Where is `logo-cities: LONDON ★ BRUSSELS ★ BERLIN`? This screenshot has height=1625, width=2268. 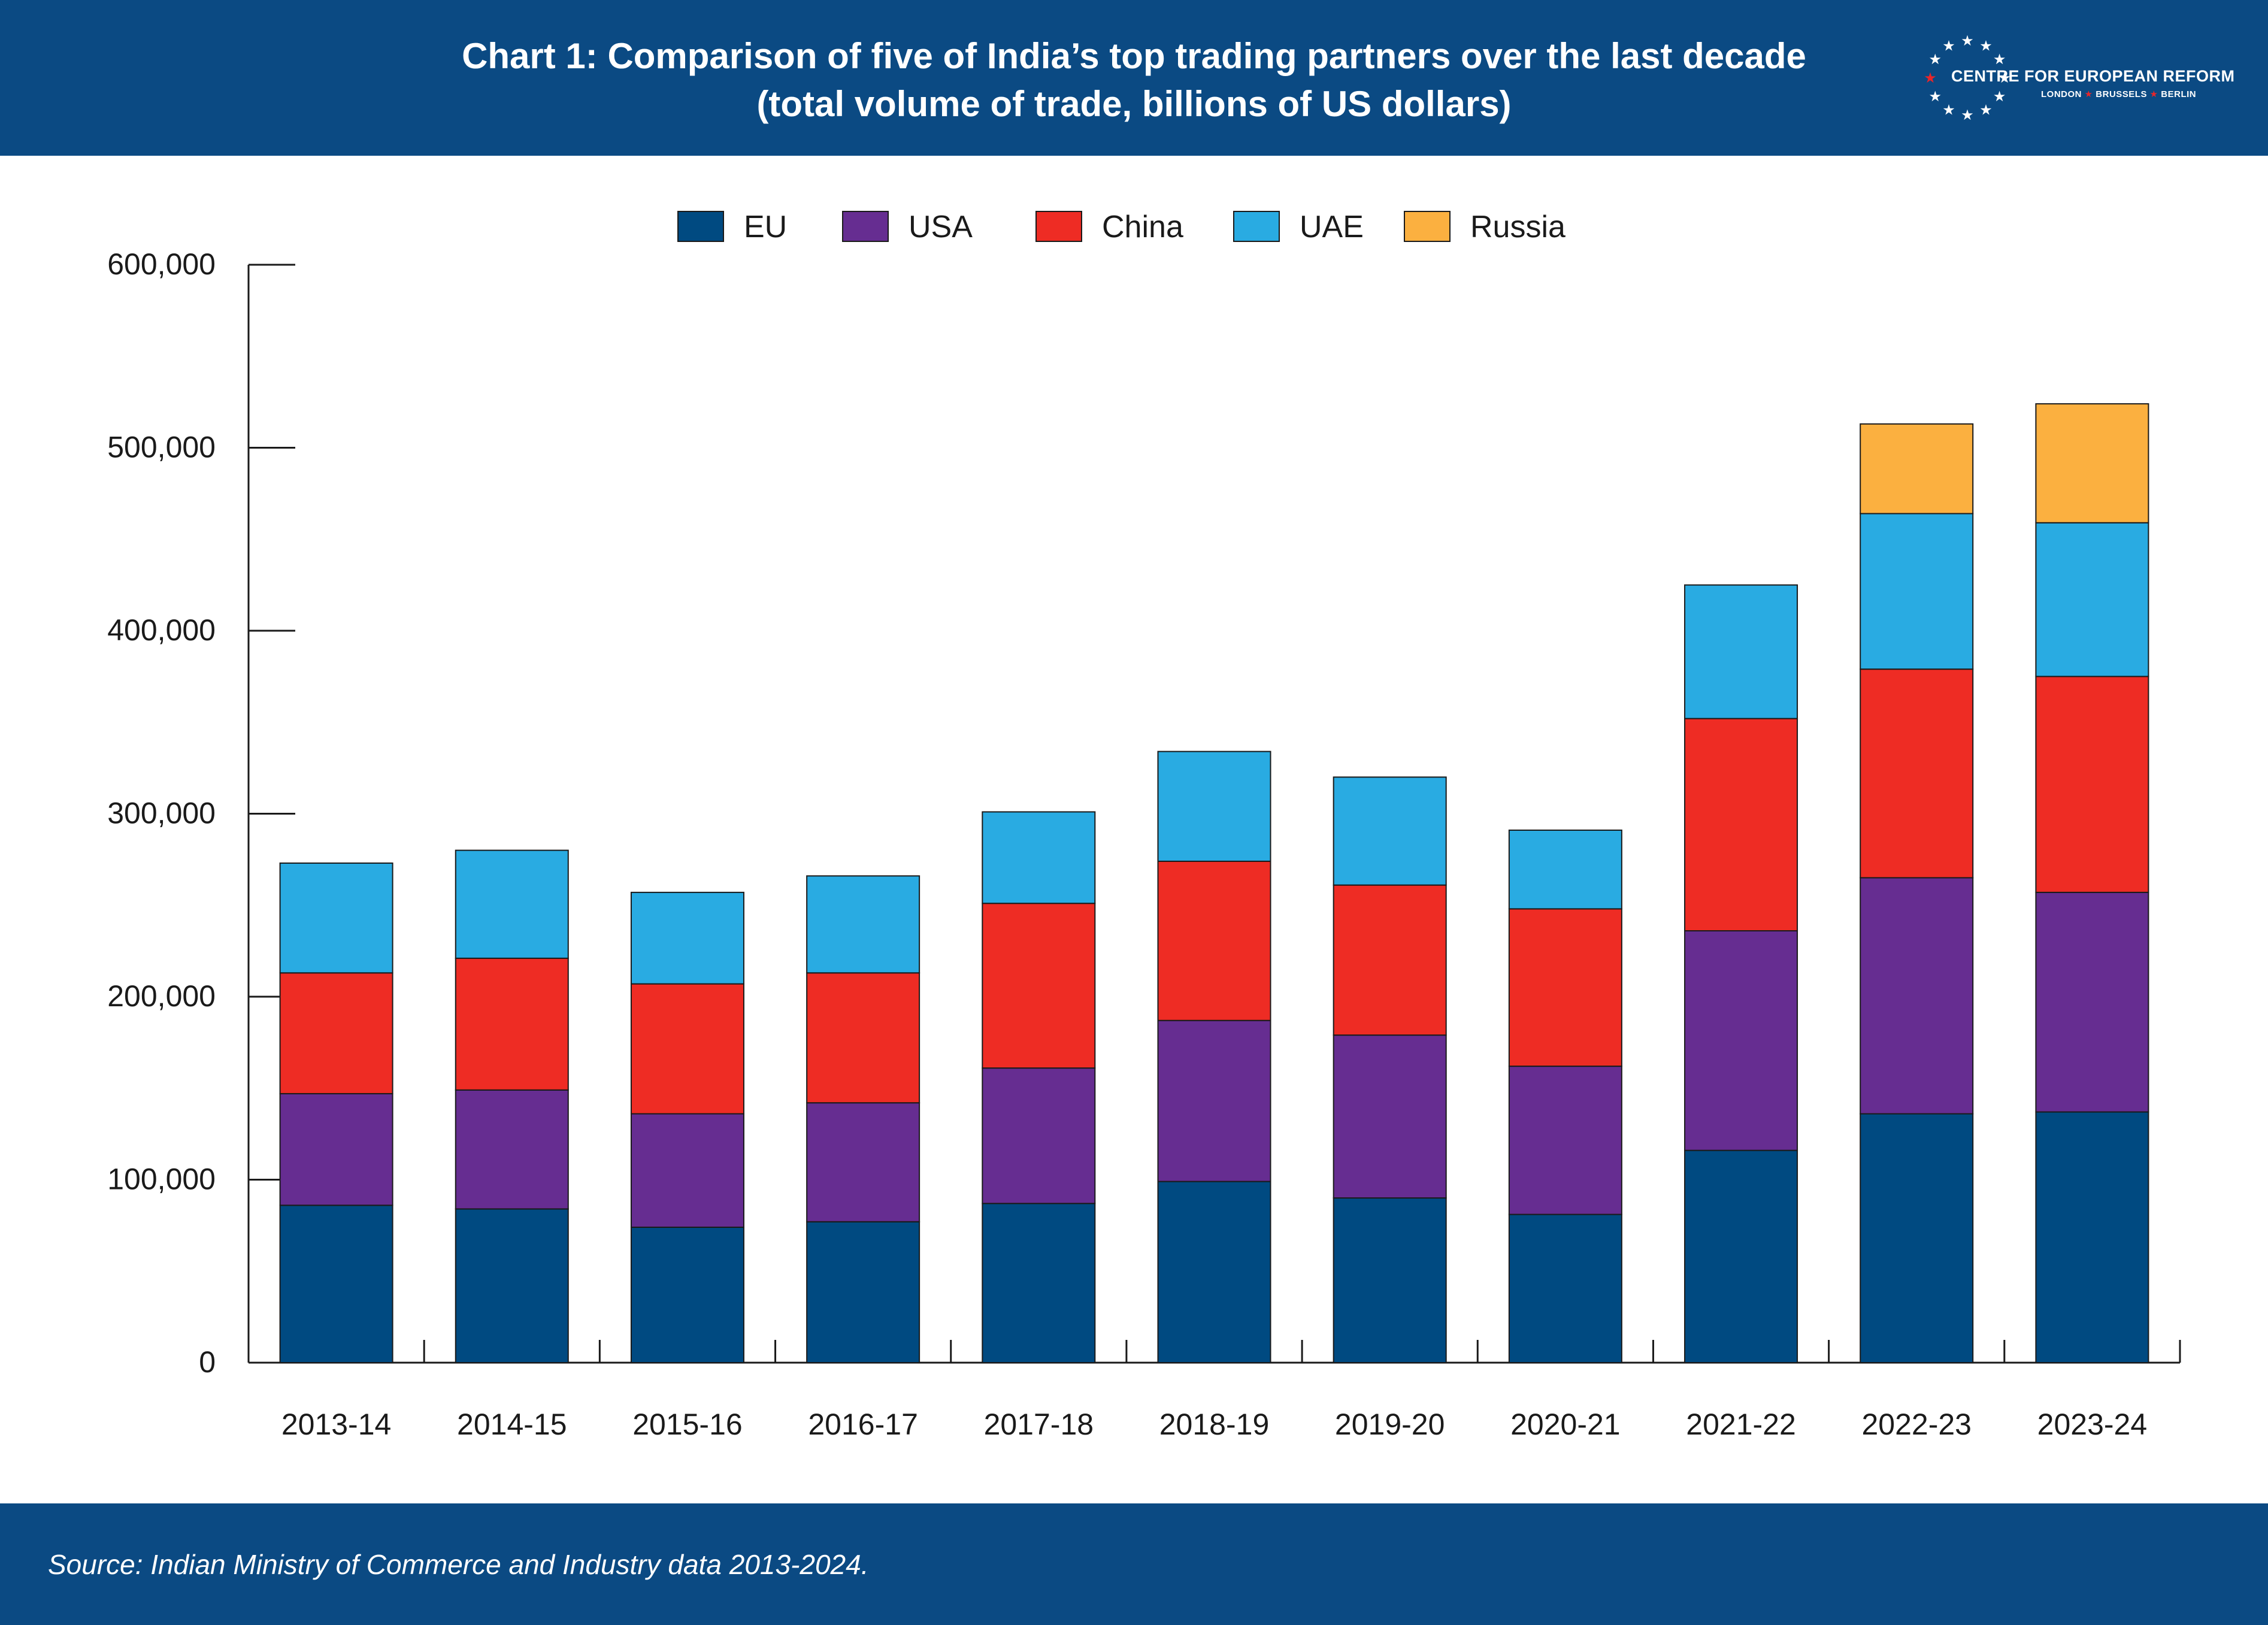 logo-cities: LONDON ★ BRUSSELS ★ BERLIN is located at coordinates (2118, 94).